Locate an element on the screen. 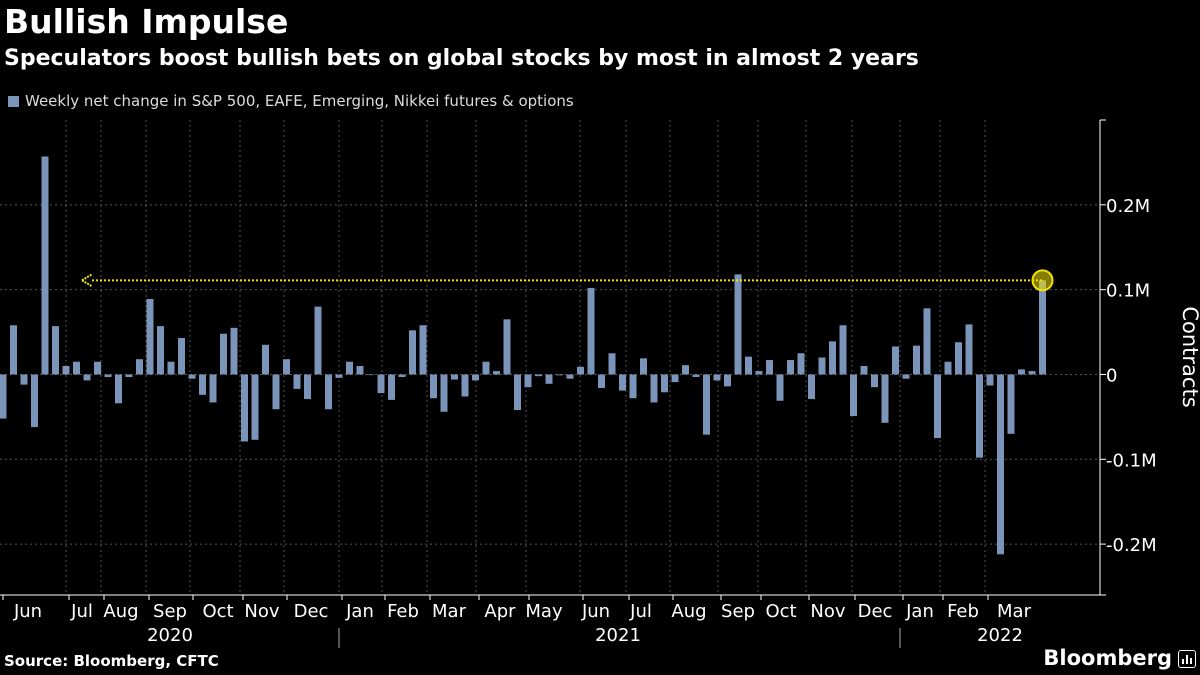 This screenshot has width=1200, height=675. x-month-label: Jun is located at coordinates (27, 611).